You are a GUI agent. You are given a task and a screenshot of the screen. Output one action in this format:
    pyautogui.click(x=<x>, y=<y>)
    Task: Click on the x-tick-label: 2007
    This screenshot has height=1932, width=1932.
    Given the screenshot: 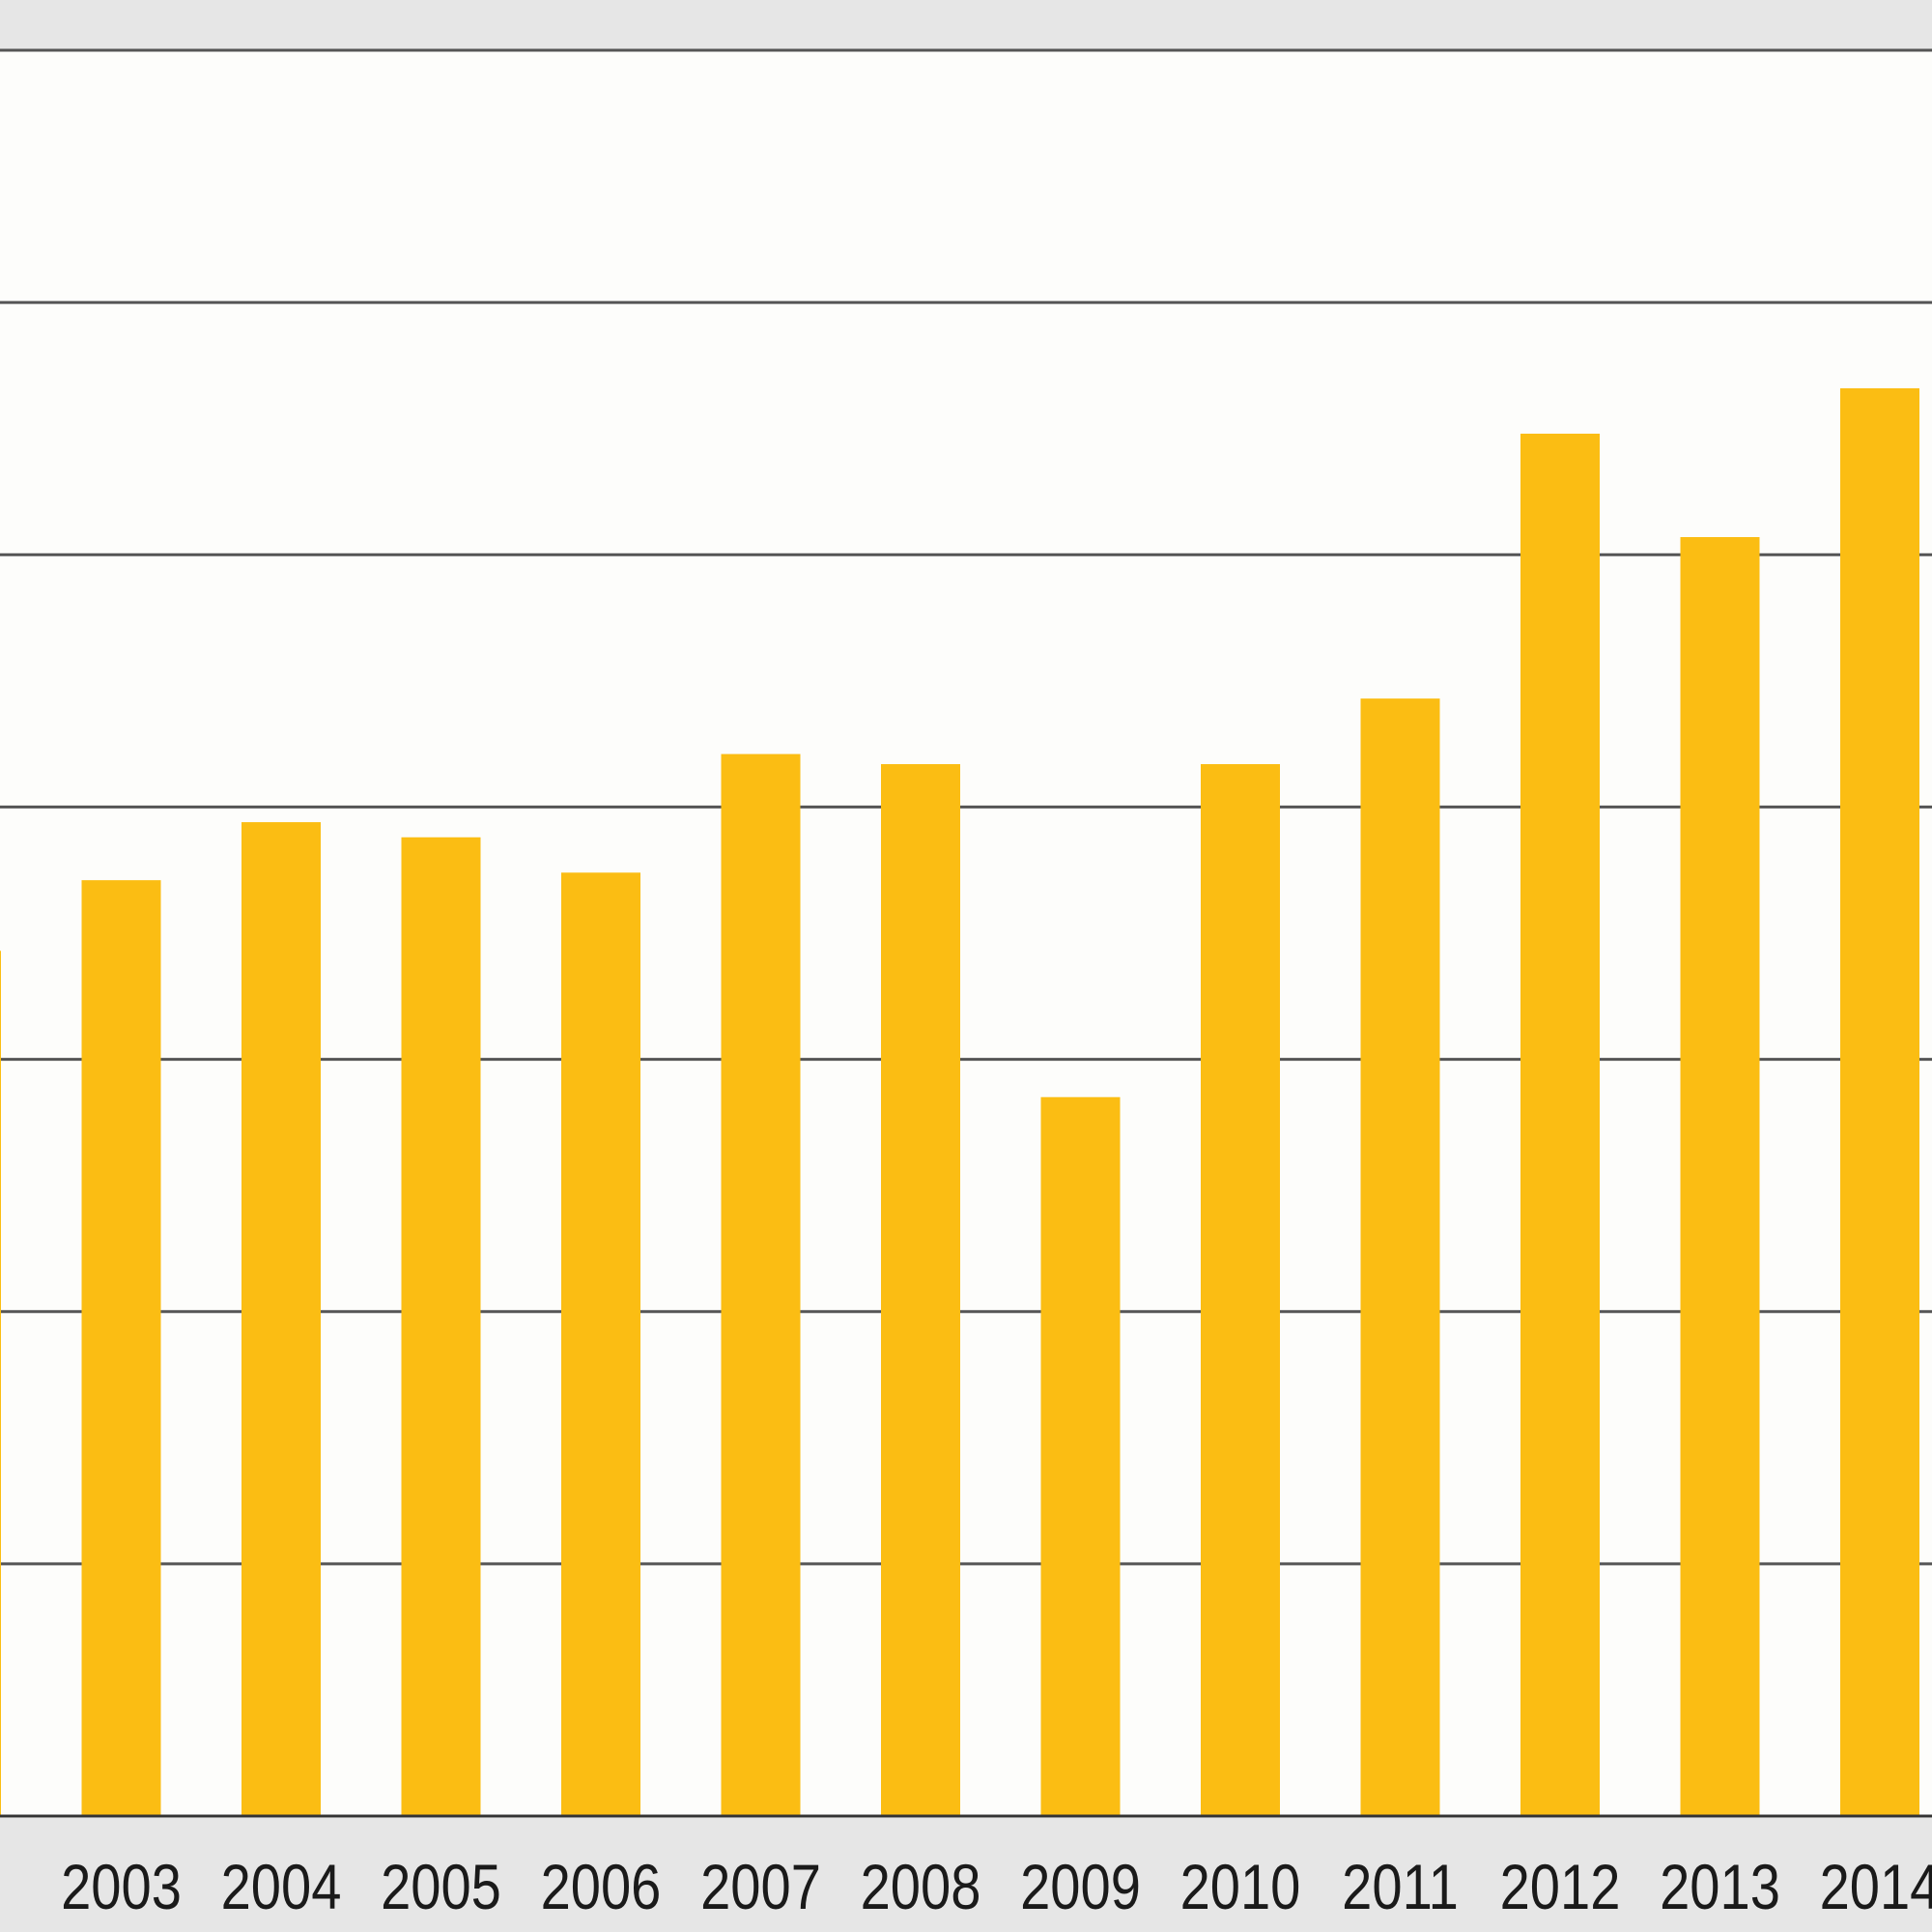 What is the action you would take?
    pyautogui.click(x=760, y=1887)
    